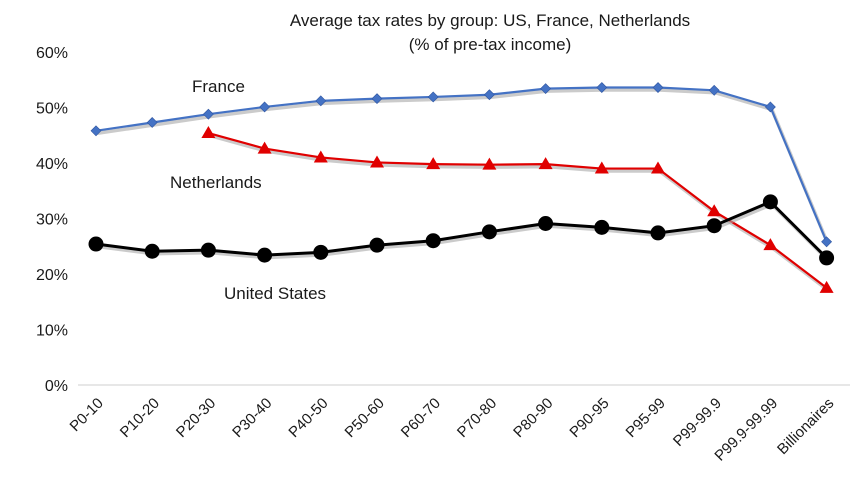 Image resolution: width=856 pixels, height=490 pixels. Describe the element at coordinates (308, 418) in the screenshot. I see `x-tick-label: P40-50` at that location.